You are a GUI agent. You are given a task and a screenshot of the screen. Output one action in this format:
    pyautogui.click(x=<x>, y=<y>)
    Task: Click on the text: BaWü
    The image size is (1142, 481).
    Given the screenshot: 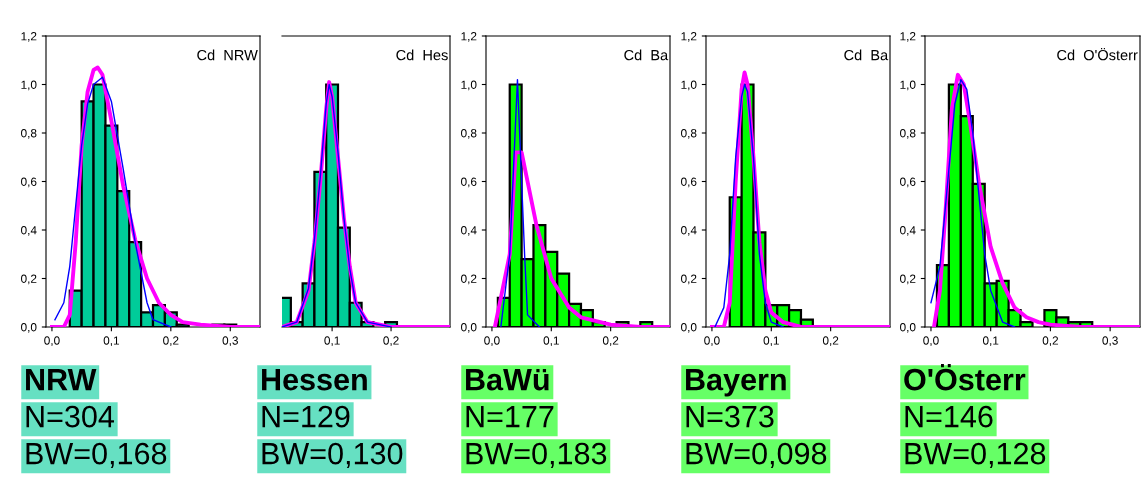 What is the action you would take?
    pyautogui.click(x=507, y=379)
    